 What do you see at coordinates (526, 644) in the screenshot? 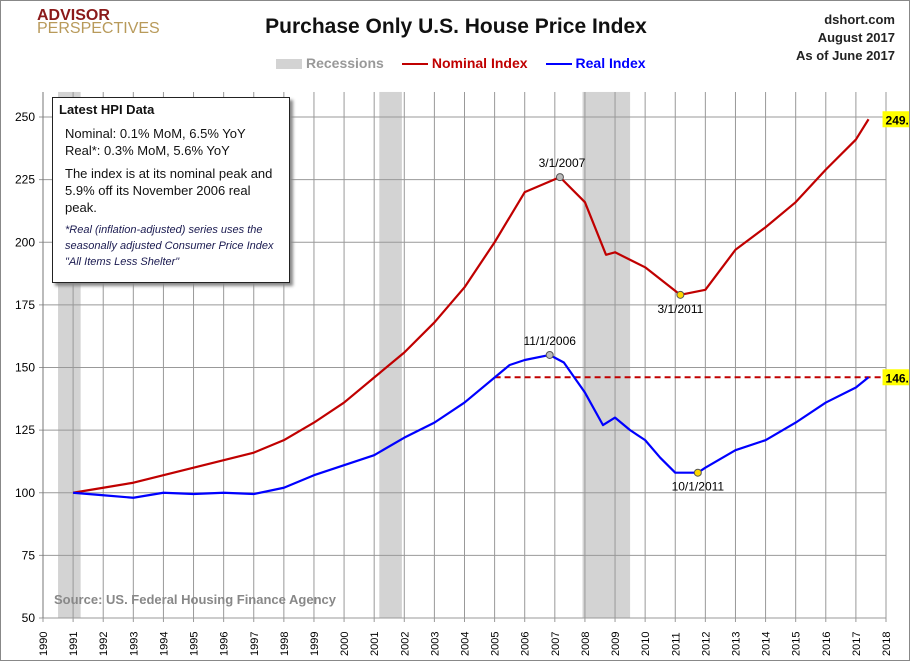
I see `x-tick-label: 2006` at bounding box center [526, 644].